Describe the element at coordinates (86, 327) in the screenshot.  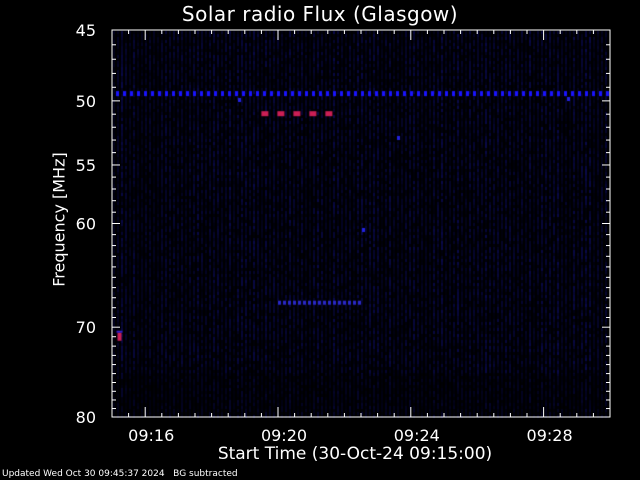
I see `y-tick-label: 70` at that location.